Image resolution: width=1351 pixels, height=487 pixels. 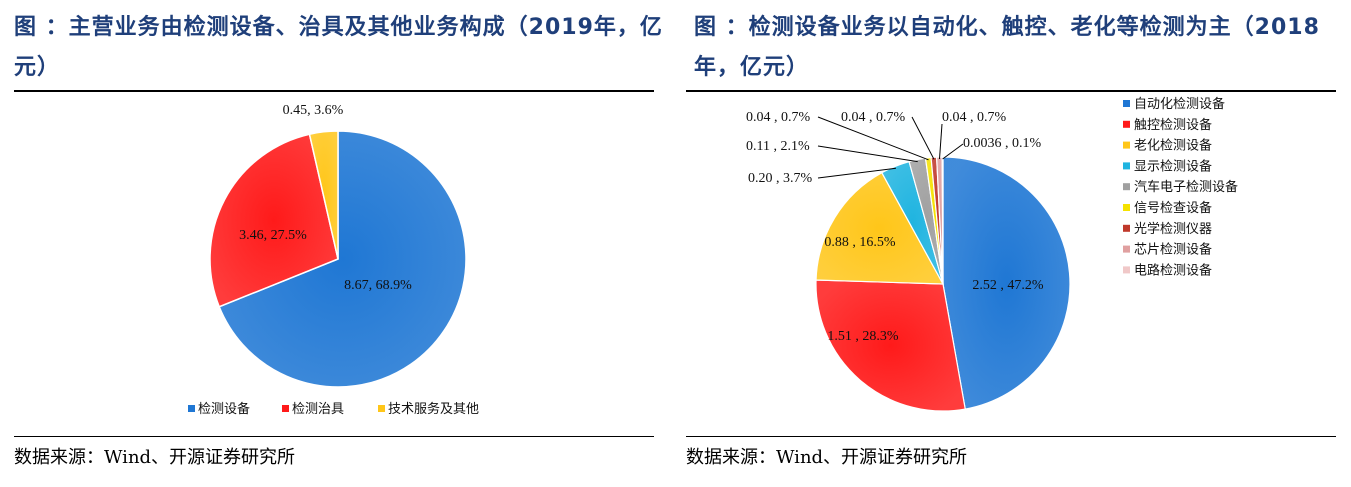 I want to click on left-slice-label-1: 3.46, 27.5%, so click(x=273, y=235).